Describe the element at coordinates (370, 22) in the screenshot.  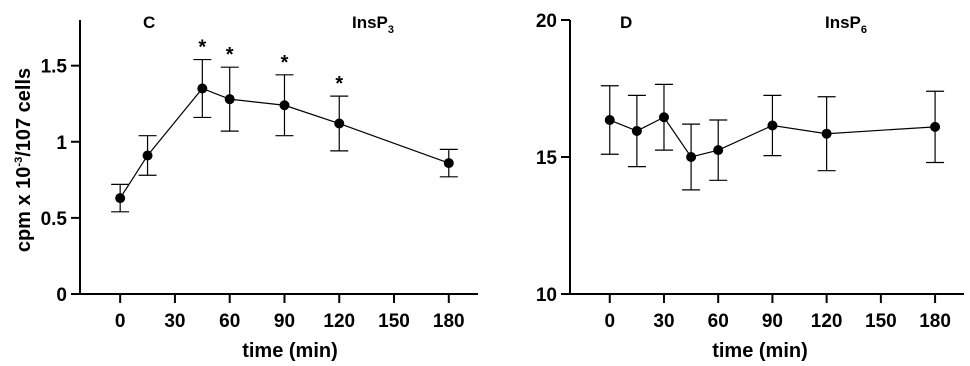
I see `panel-title-c-main: InsP` at that location.